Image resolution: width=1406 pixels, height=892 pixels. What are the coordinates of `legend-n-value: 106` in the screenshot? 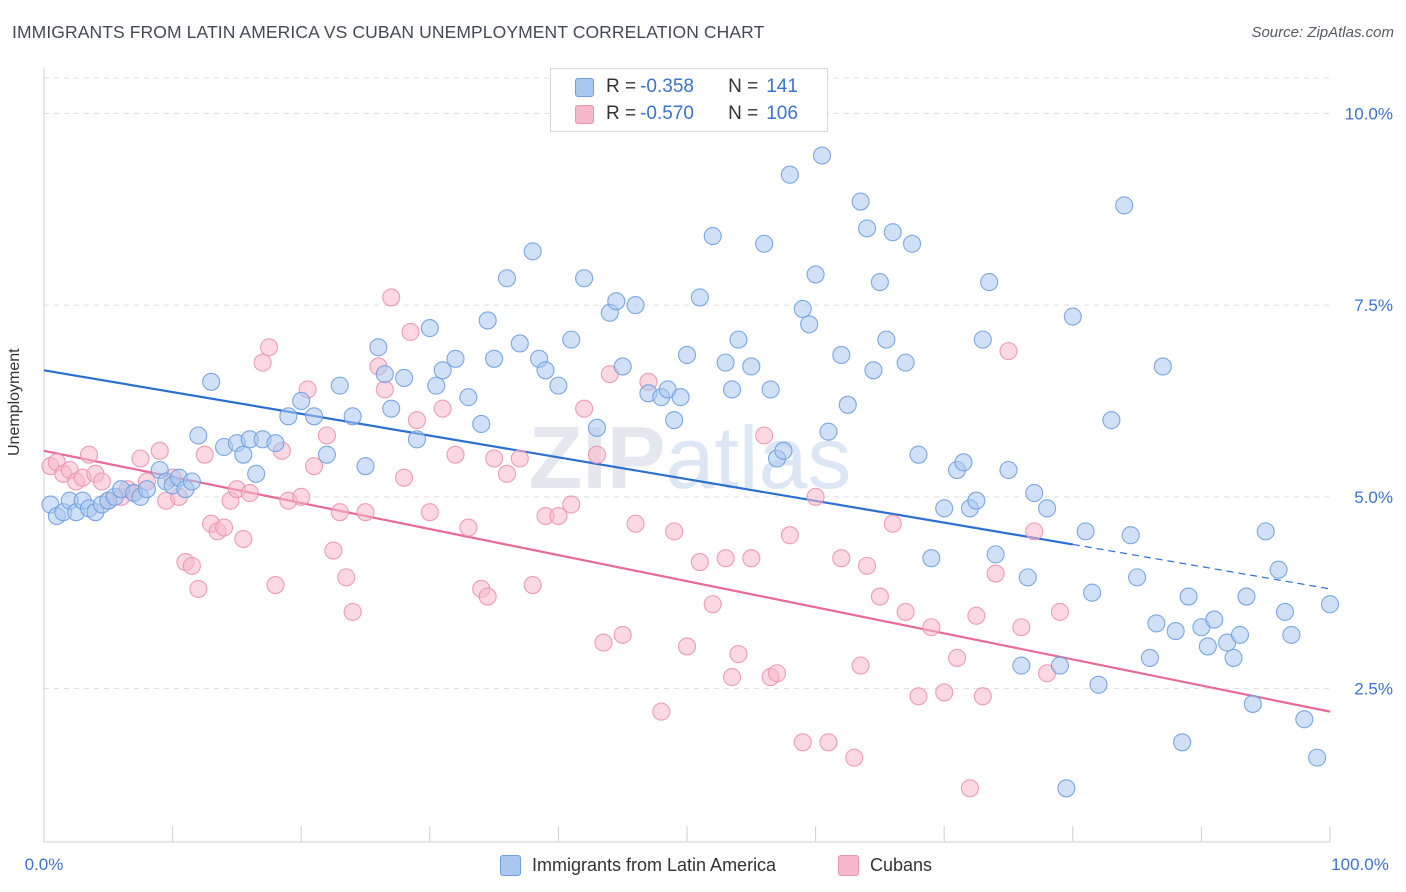 It's located at (782, 113).